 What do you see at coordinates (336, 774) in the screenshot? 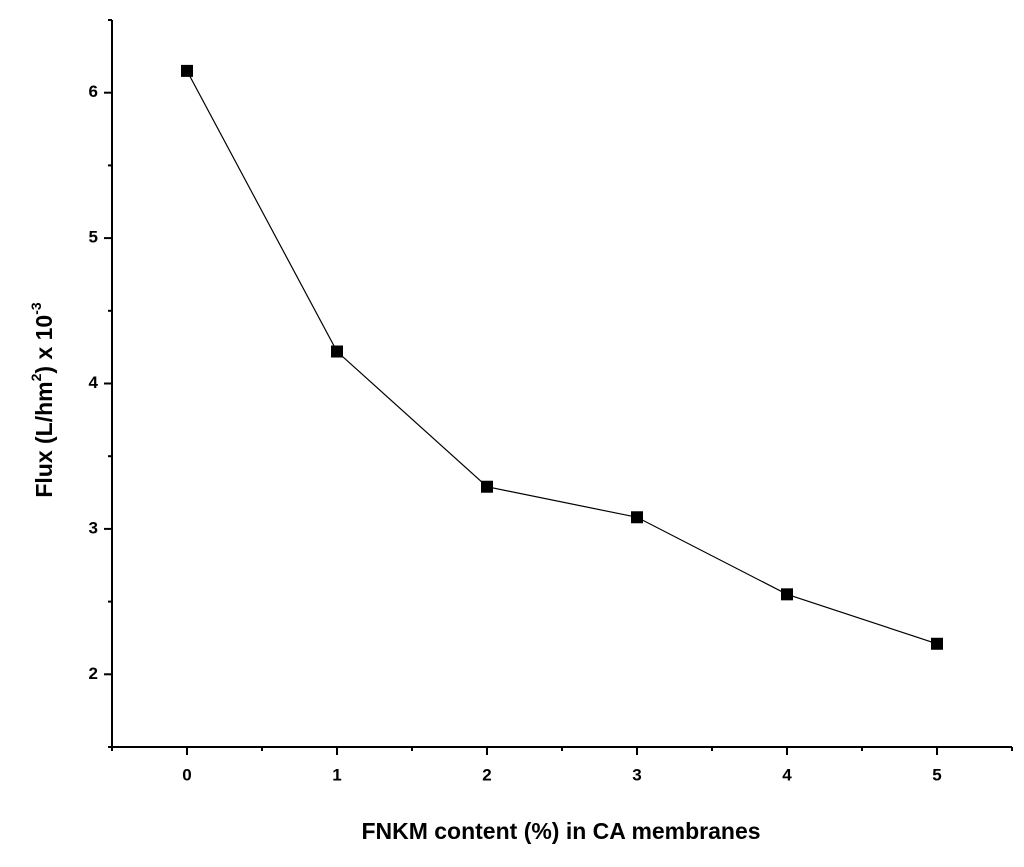
I see `x-tick-label: 1` at bounding box center [336, 774].